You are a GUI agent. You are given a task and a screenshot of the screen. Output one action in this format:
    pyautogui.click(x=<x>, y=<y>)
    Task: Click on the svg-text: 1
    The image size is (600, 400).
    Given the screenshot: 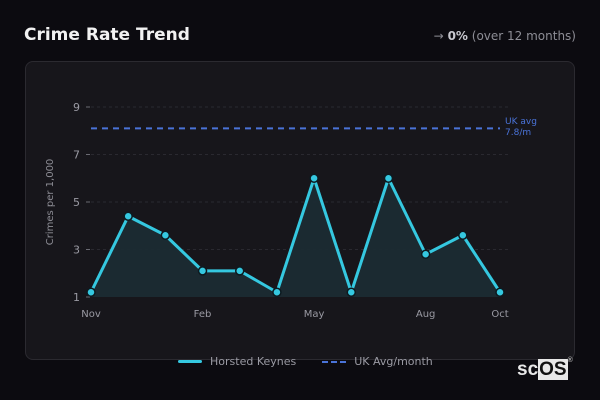 What is the action you would take?
    pyautogui.click(x=76, y=297)
    